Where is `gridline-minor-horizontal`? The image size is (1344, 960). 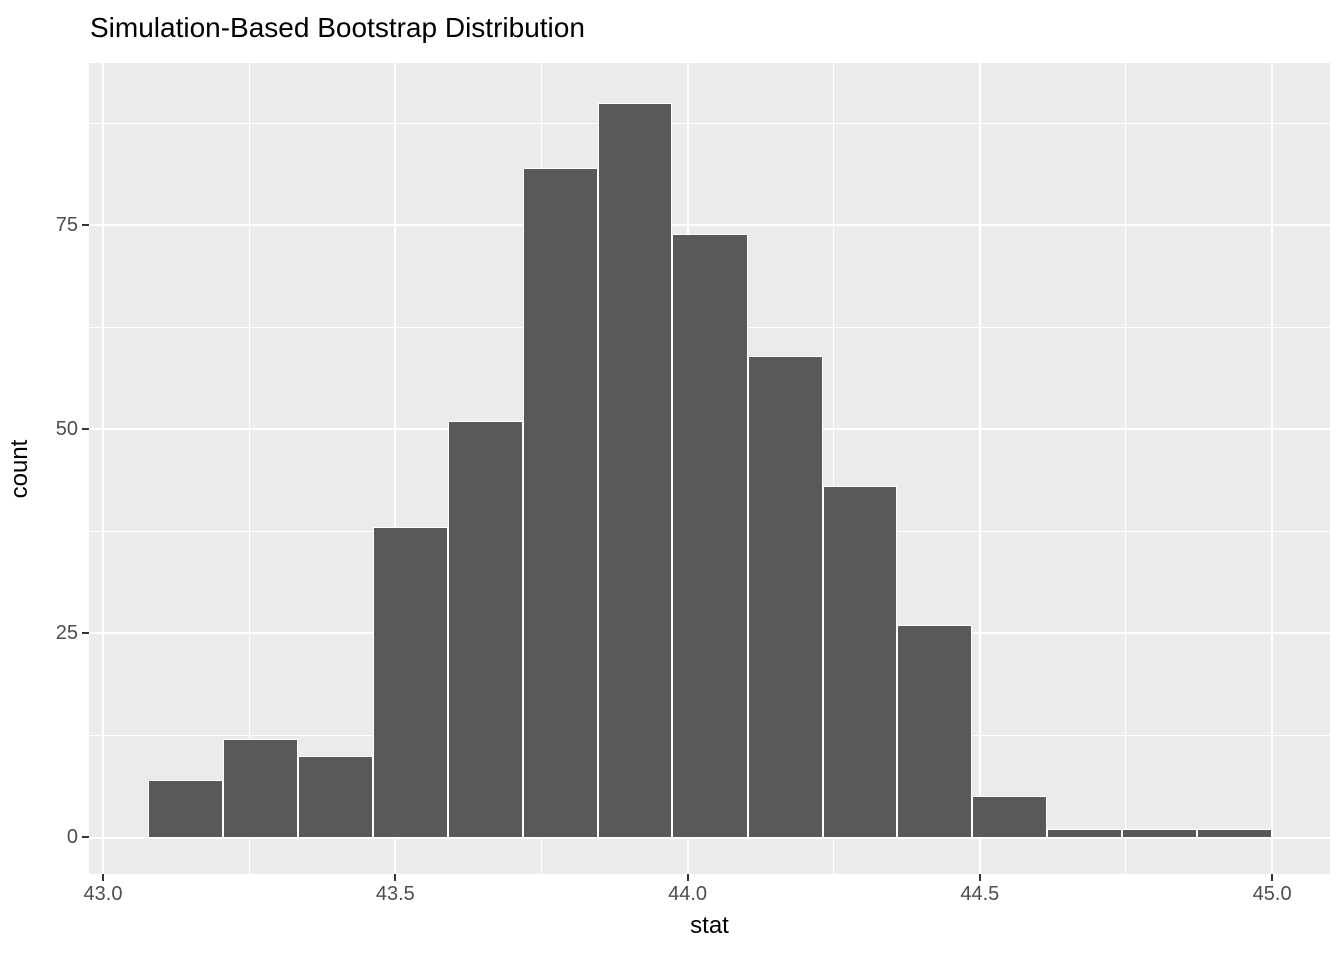
gridline-minor-horizontal is located at coordinates (709, 123).